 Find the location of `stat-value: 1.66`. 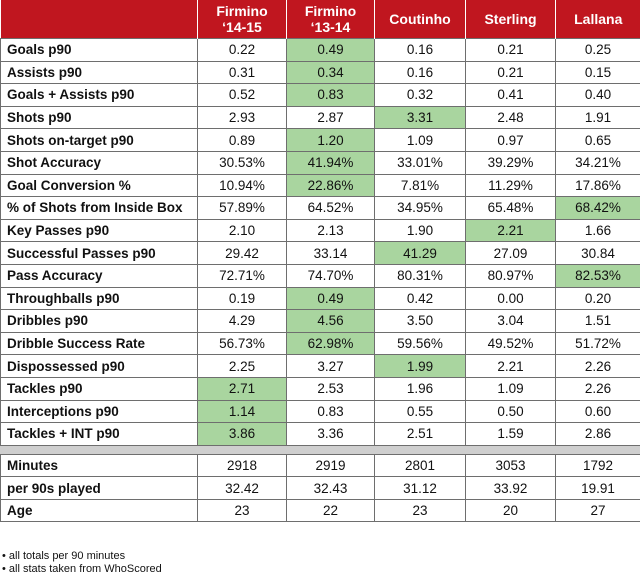

stat-value: 1.66 is located at coordinates (597, 230).